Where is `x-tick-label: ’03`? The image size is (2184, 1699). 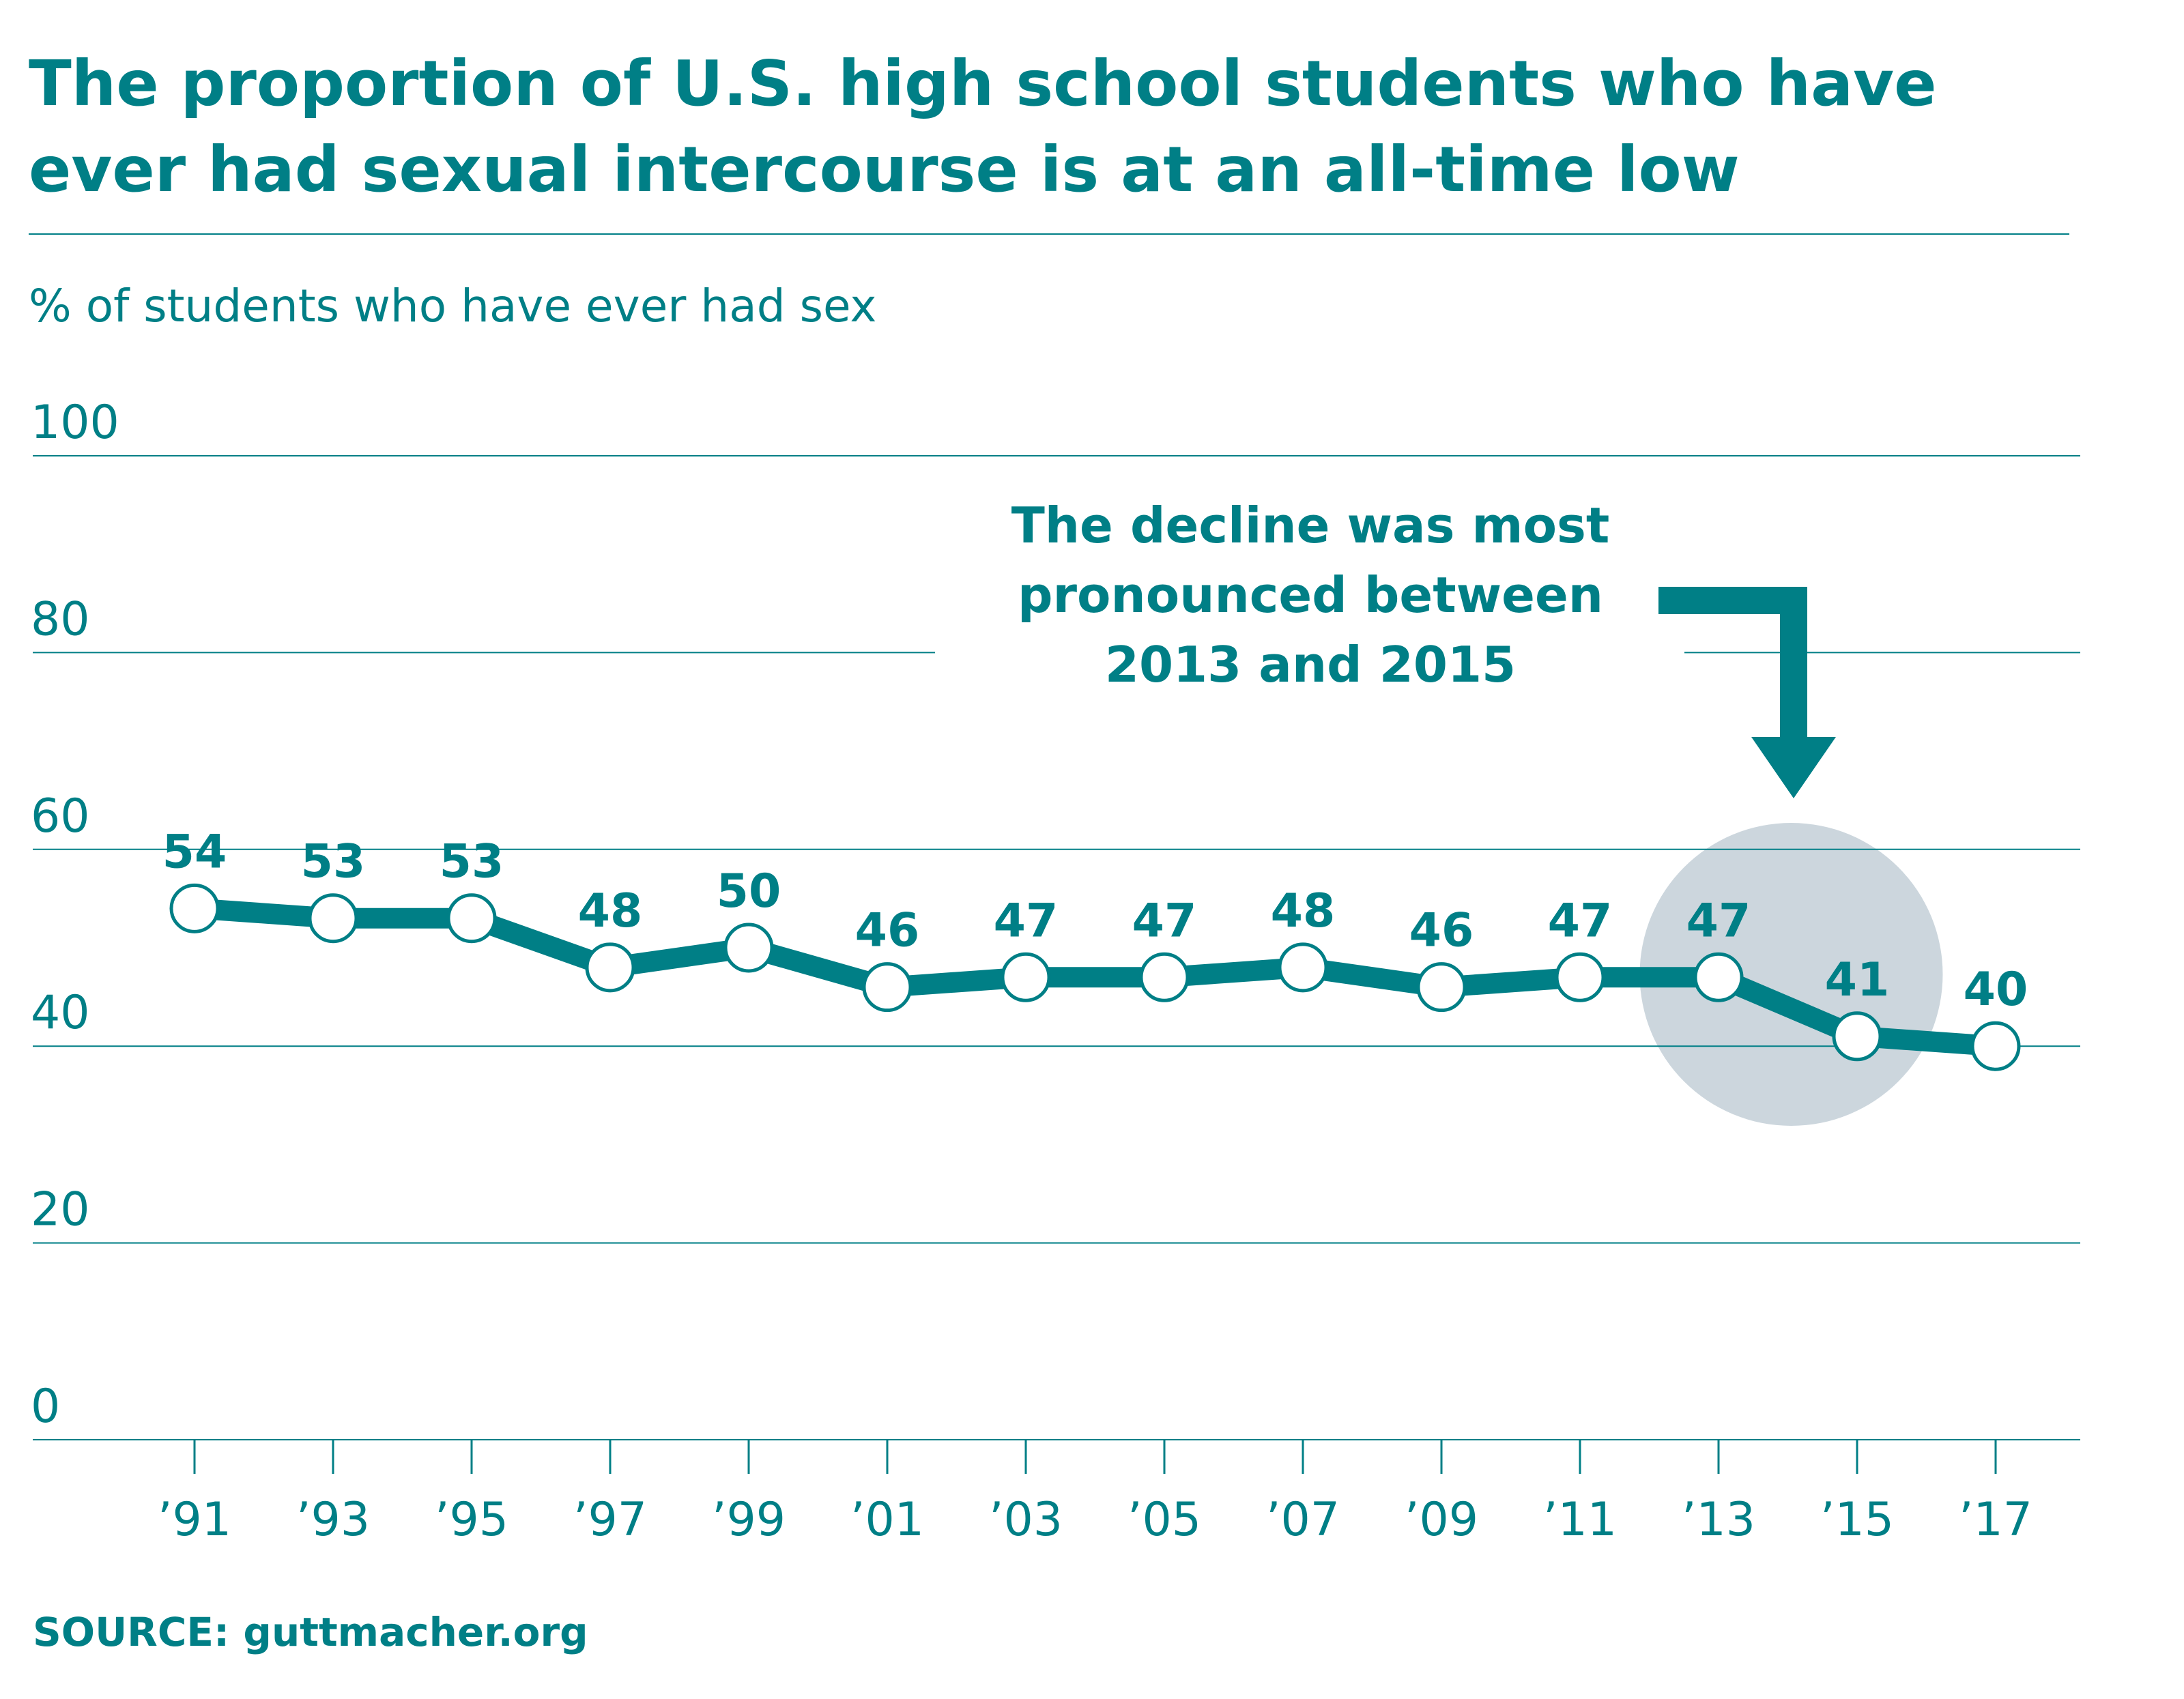
x-tick-label: ’03 is located at coordinates (1026, 1520).